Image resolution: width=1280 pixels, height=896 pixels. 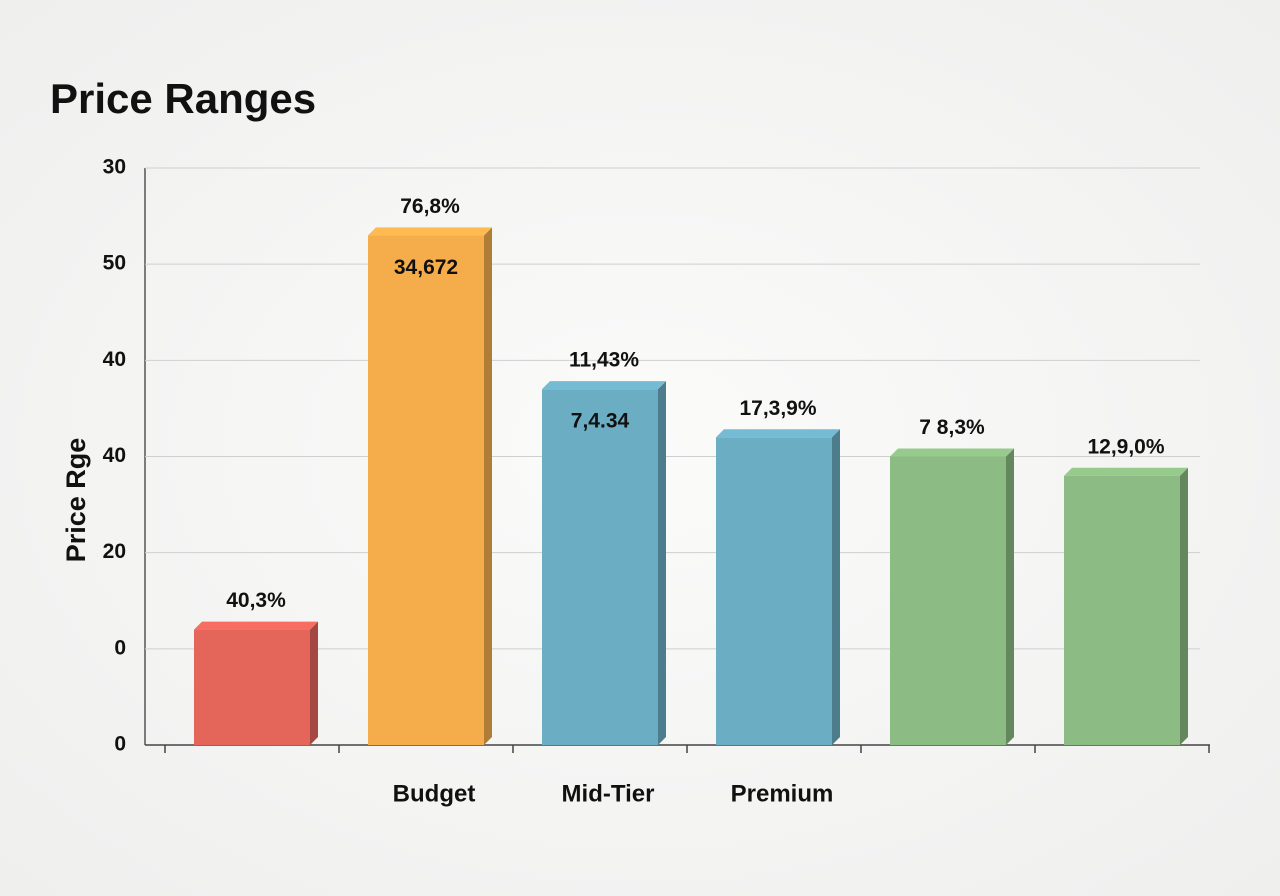 What do you see at coordinates (183, 98) in the screenshot?
I see `chart-title: Price Ranges` at bounding box center [183, 98].